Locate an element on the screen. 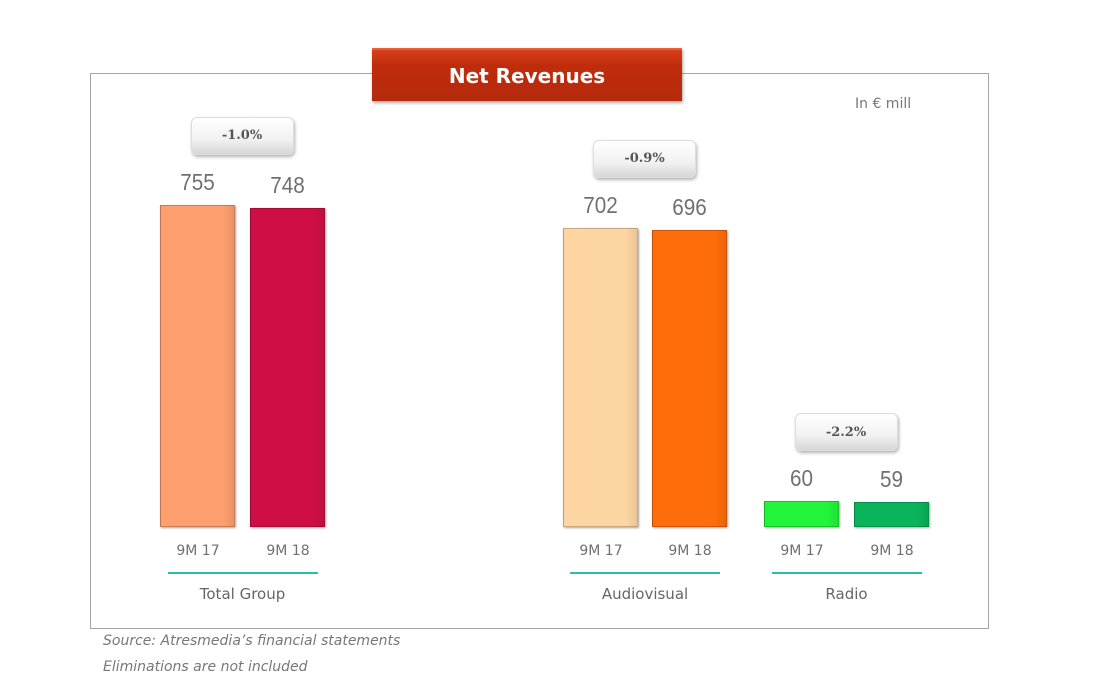 This screenshot has height=691, width=1109. change-badge: -1.0% is located at coordinates (242, 135).